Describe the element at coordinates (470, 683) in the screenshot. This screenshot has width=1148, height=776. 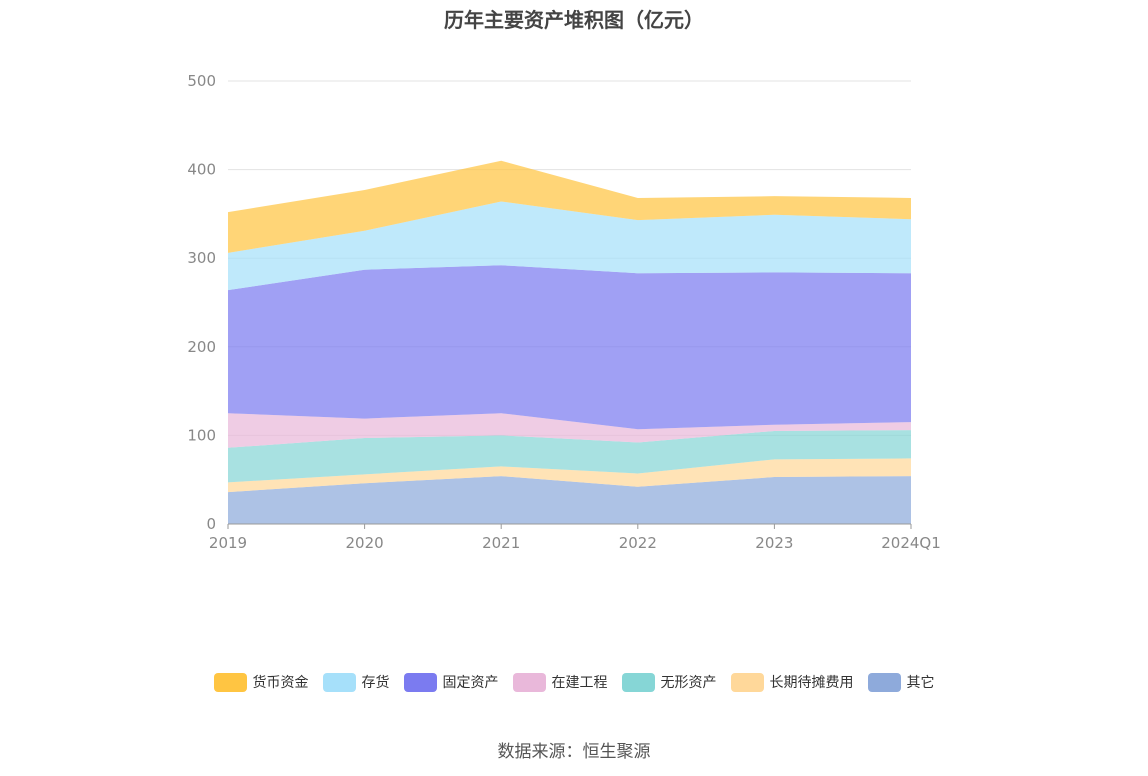
I see `legend-label: 固定资产` at that location.